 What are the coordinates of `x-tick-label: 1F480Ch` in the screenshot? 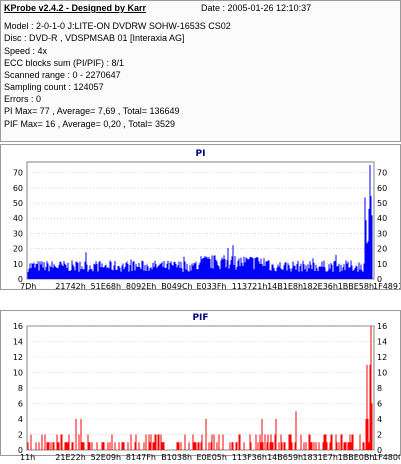 It's located at (386, 457).